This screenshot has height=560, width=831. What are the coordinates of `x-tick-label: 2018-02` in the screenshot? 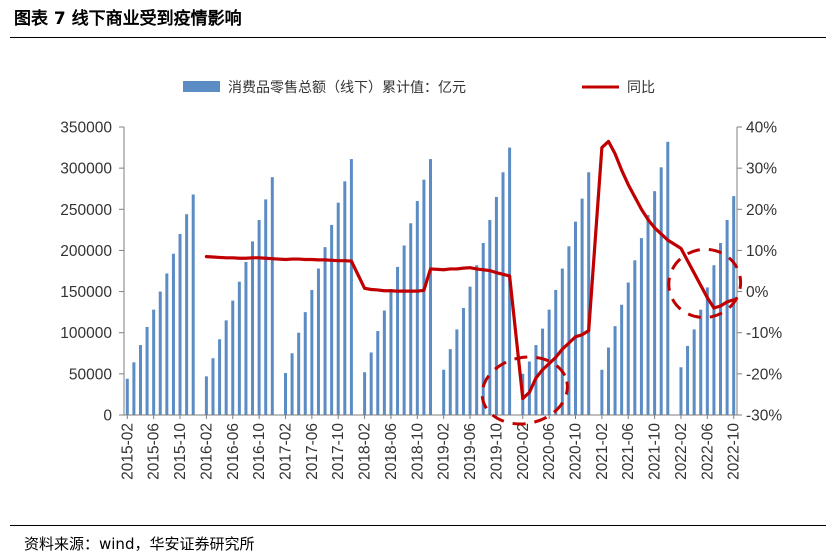 It's located at (365, 451).